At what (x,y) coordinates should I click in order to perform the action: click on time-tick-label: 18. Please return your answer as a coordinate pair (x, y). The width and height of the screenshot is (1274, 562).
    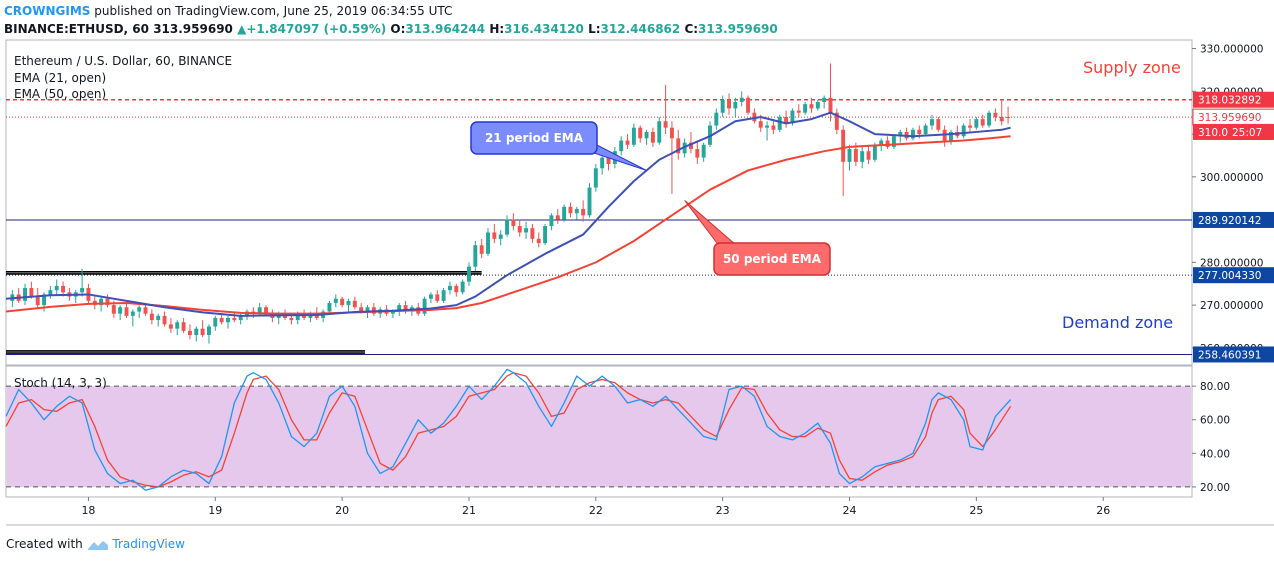
    Looking at the image, I should click on (88, 510).